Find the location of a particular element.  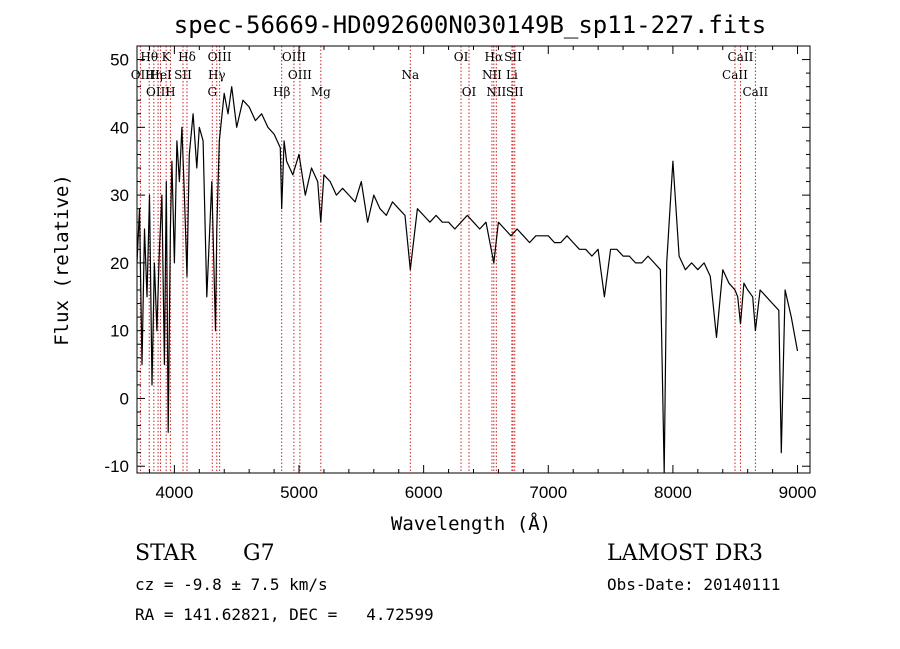

line-label-Hα: Hα is located at coordinates (494, 57).